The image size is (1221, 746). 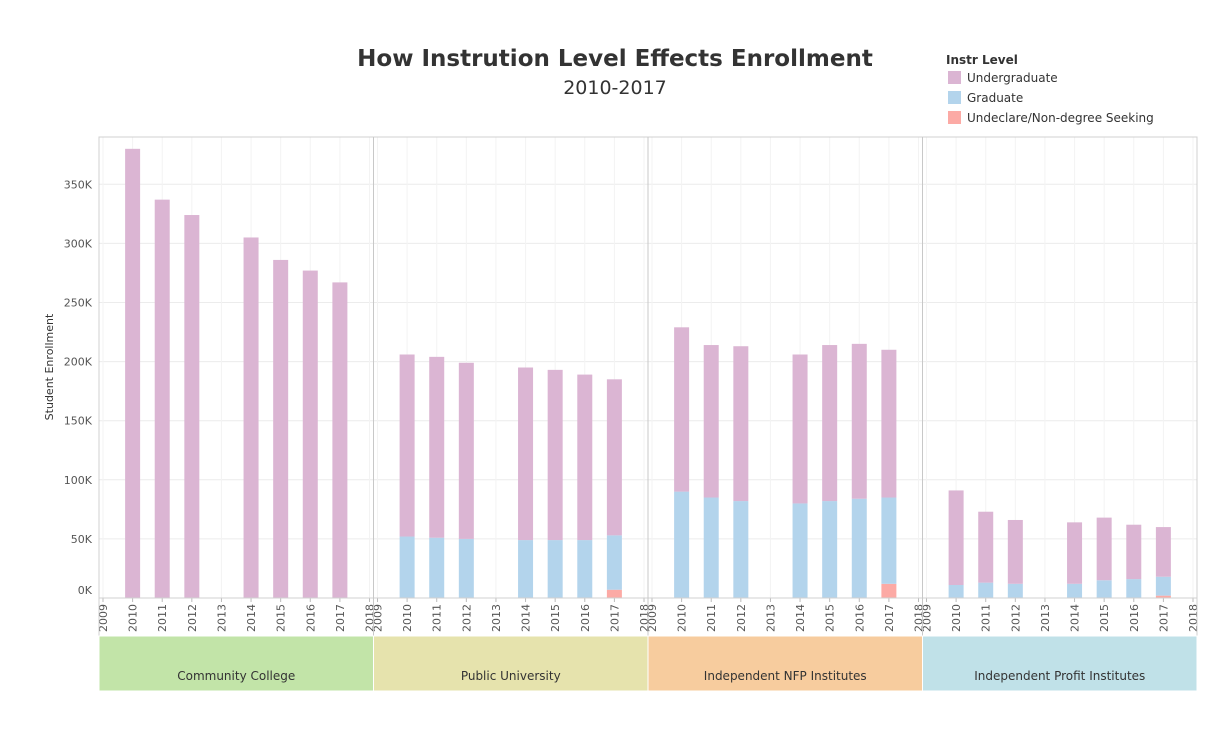 I want to click on bar-1-2011-graduate, so click(x=437, y=567).